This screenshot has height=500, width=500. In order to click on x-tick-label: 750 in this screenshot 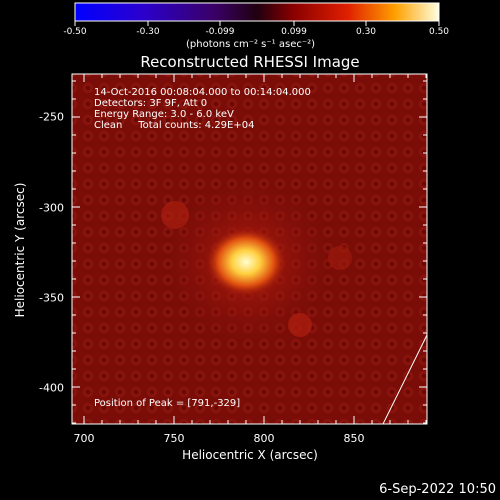, I will do `click(174, 438)`.